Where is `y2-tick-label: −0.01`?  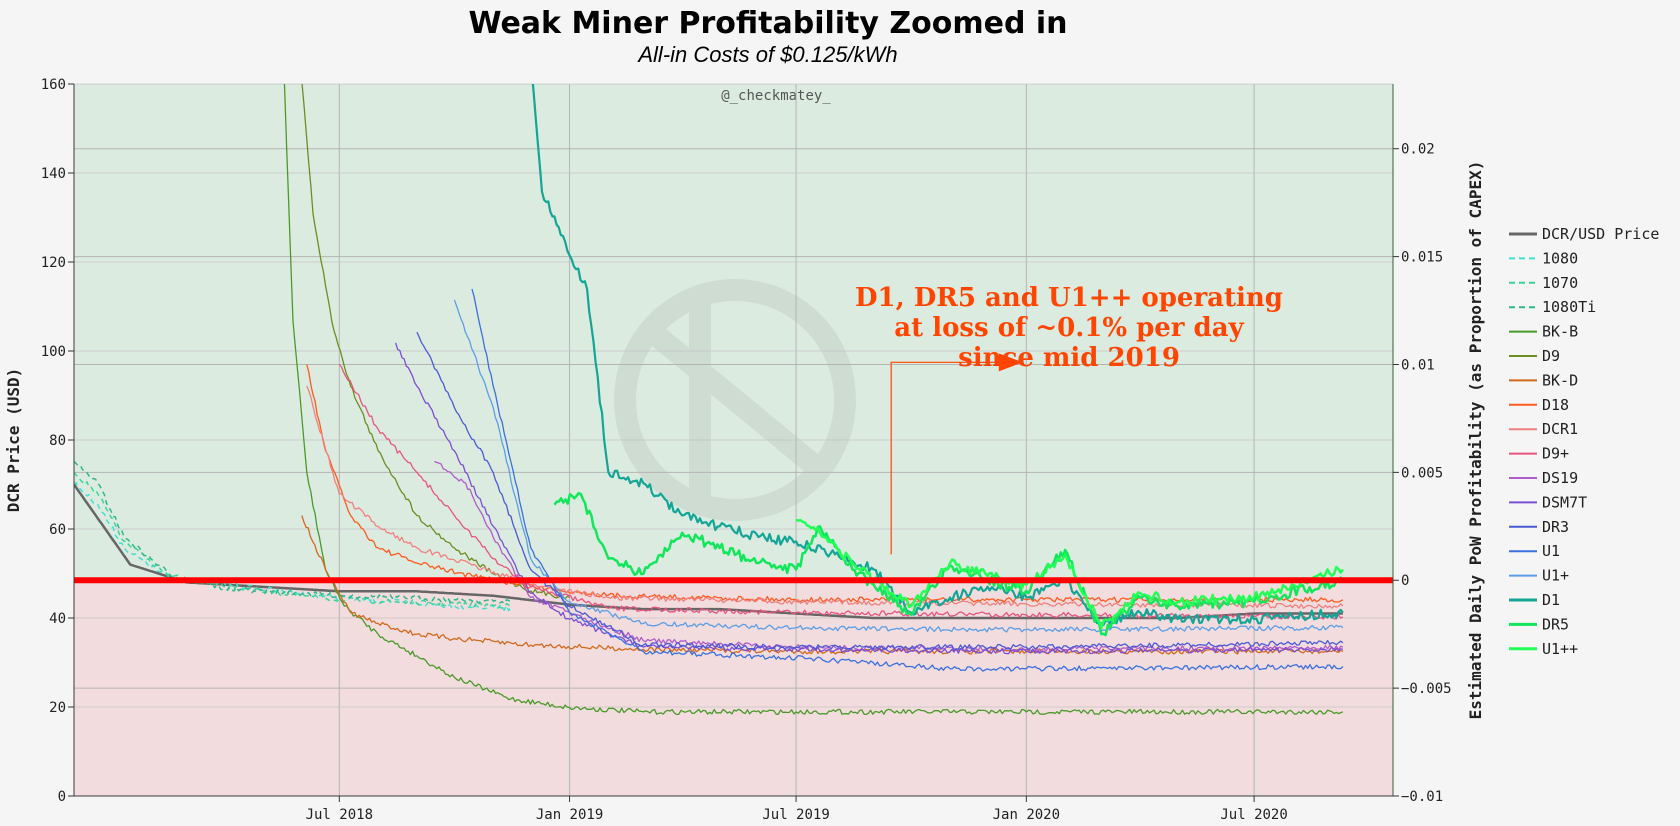 y2-tick-label: −0.01 is located at coordinates (1422, 797).